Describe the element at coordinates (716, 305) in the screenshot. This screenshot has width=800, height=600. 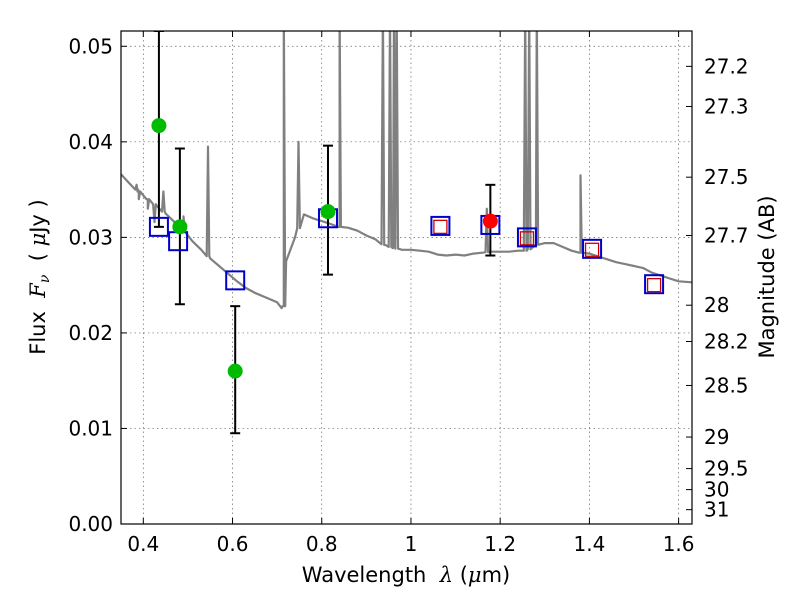
I see `y2-tick-label: 28` at that location.